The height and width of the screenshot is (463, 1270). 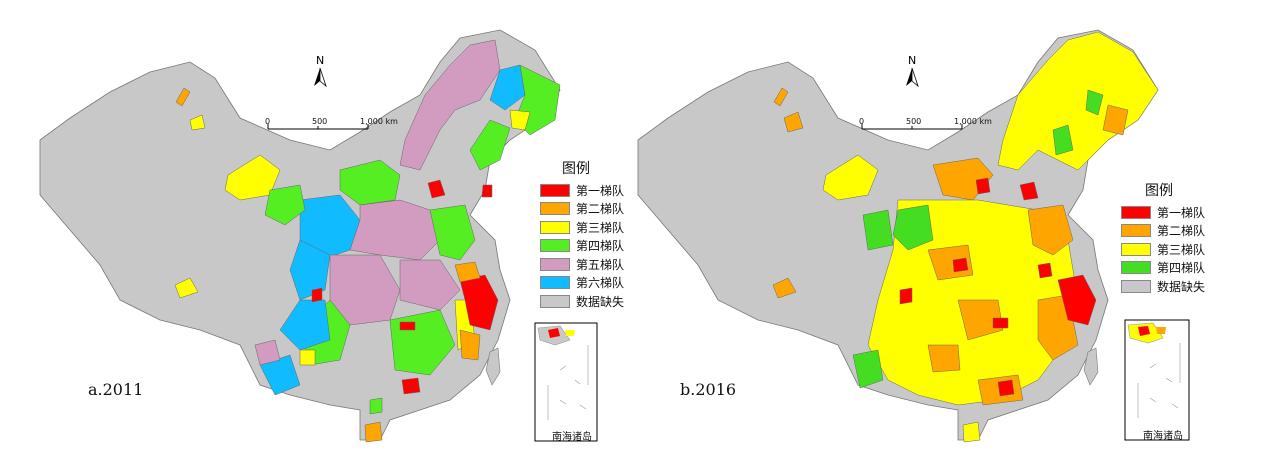 I want to click on inset-frame, so click(x=566, y=382).